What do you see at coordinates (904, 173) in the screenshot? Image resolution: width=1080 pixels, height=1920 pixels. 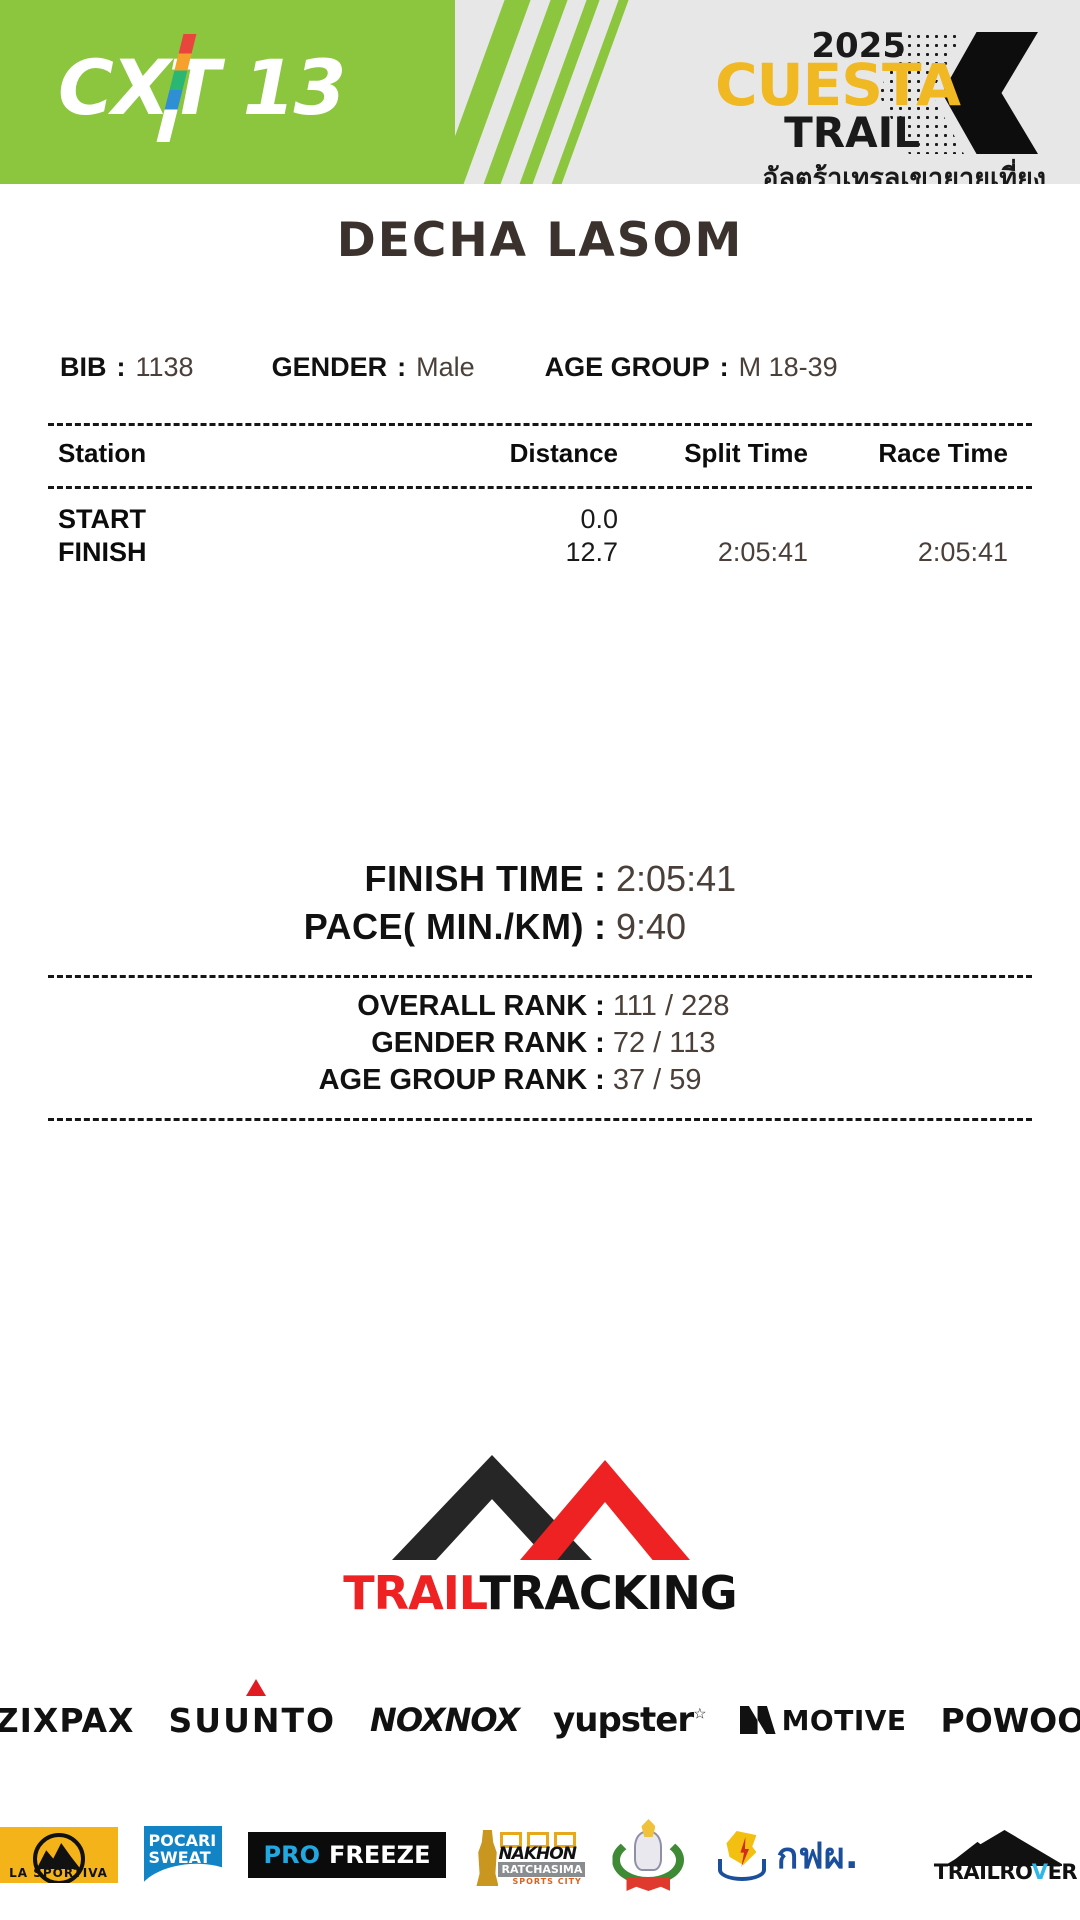 I see `event-name-thai: อัลตร้าเทรลเขายายเที่ยง` at bounding box center [904, 173].